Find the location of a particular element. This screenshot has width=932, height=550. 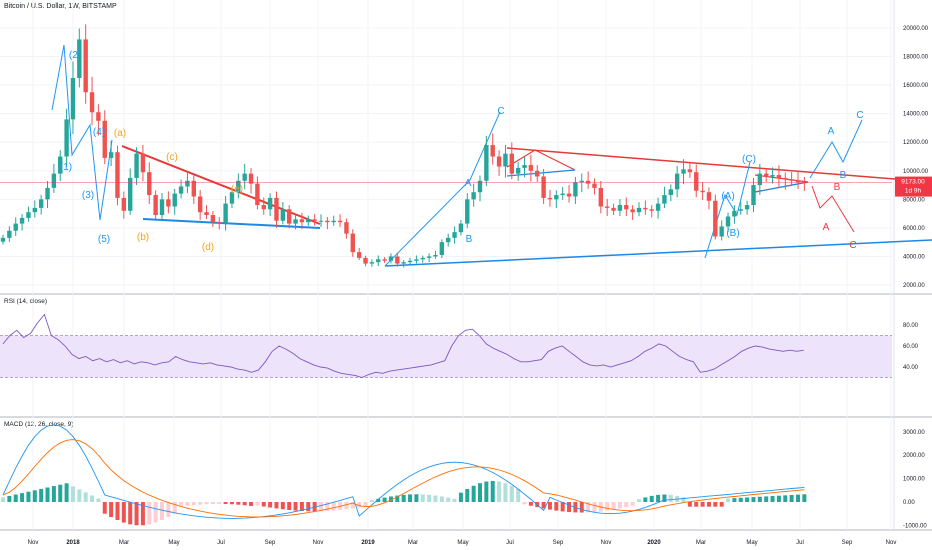

rsi-y-tick: 60.00 is located at coordinates (911, 347).